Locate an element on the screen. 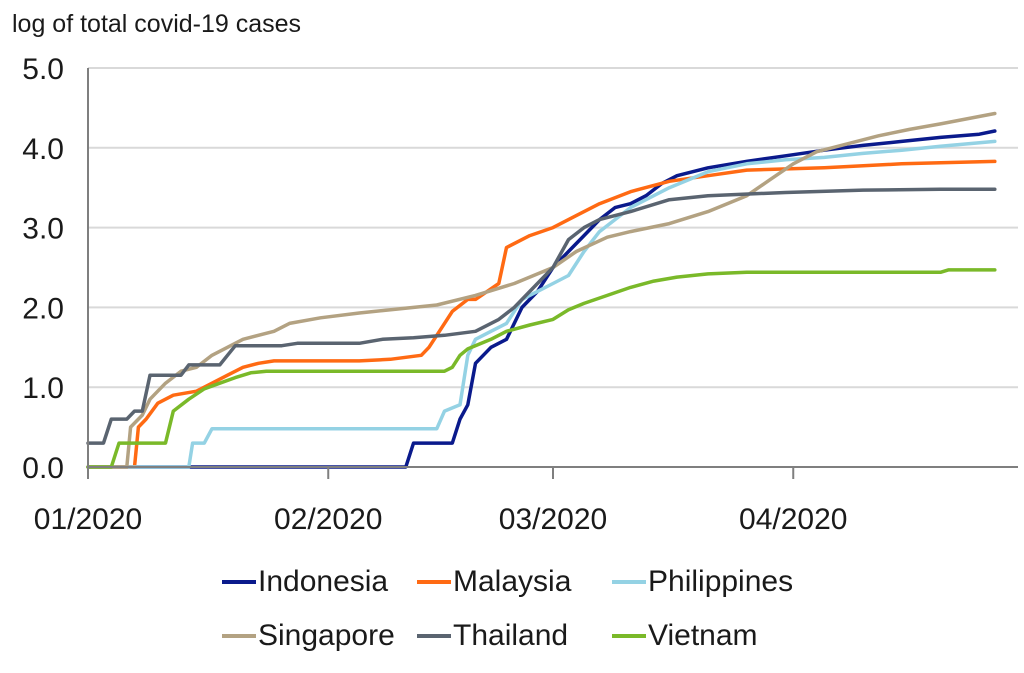  legend-swatch-singapore is located at coordinates (239, 636).